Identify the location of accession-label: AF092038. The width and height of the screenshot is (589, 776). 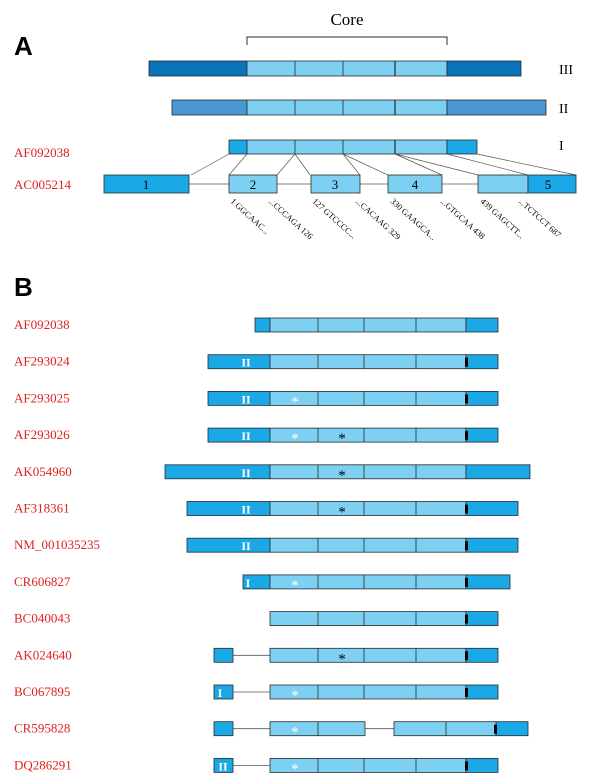
(42, 324).